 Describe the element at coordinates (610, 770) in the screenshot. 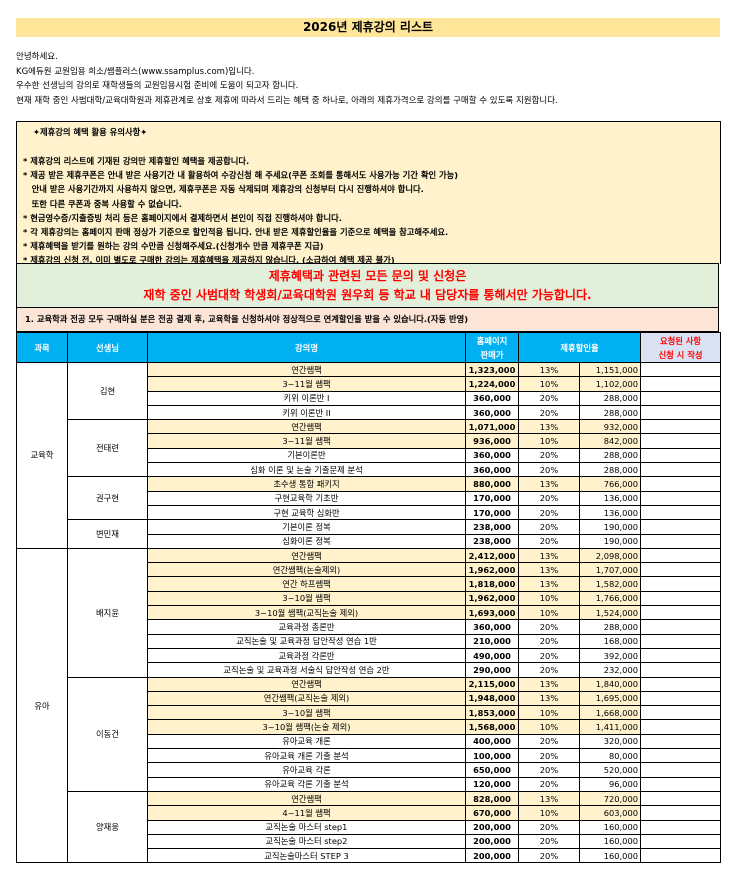

I see `discount-price-cell: 520,000` at that location.